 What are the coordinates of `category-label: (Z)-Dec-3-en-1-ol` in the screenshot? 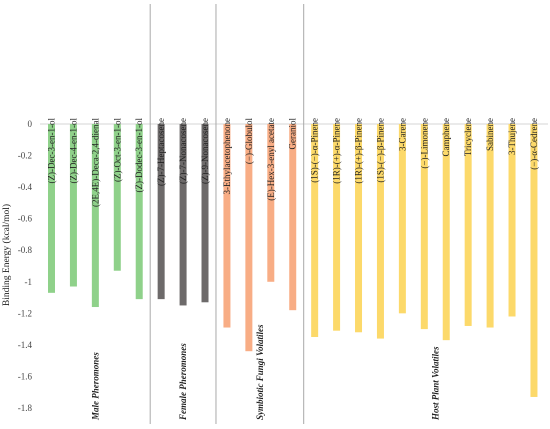 It's located at (52, 151).